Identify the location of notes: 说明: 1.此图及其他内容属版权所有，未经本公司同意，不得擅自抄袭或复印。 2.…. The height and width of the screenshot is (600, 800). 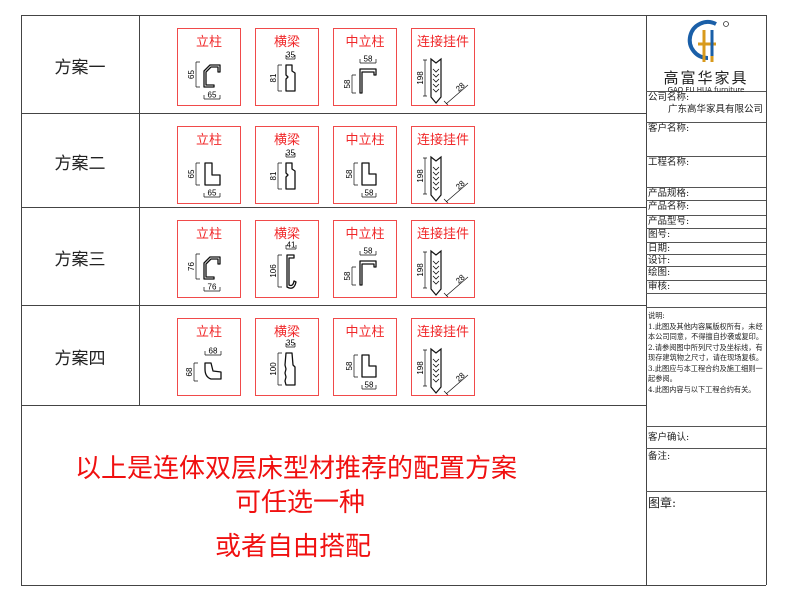
(706, 367).